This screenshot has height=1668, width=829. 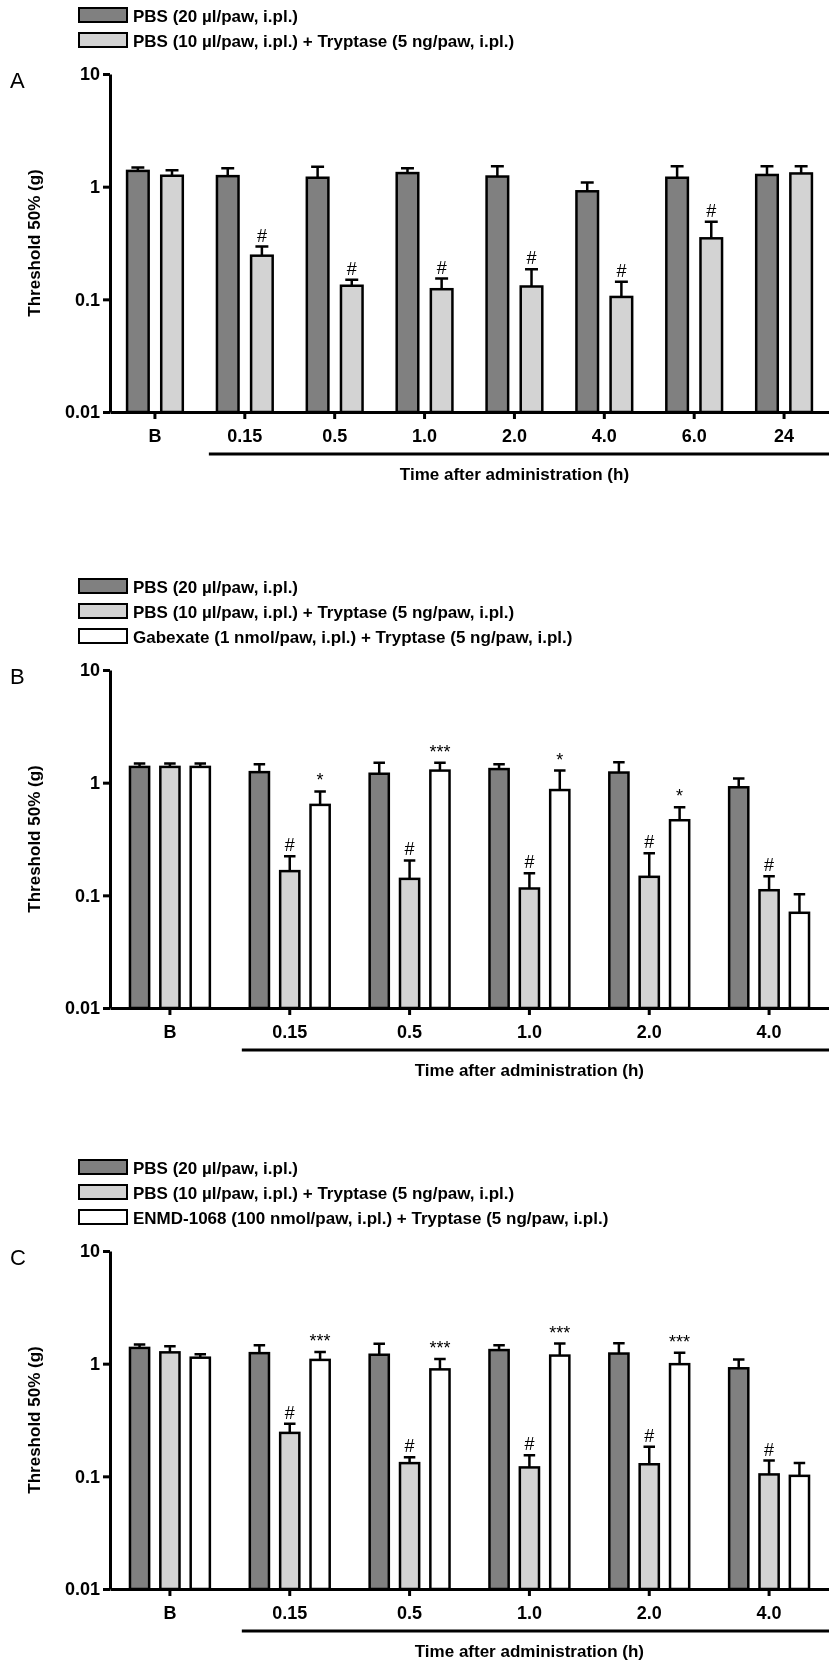 I want to click on x-tick-label: 24, so click(x=784, y=435).